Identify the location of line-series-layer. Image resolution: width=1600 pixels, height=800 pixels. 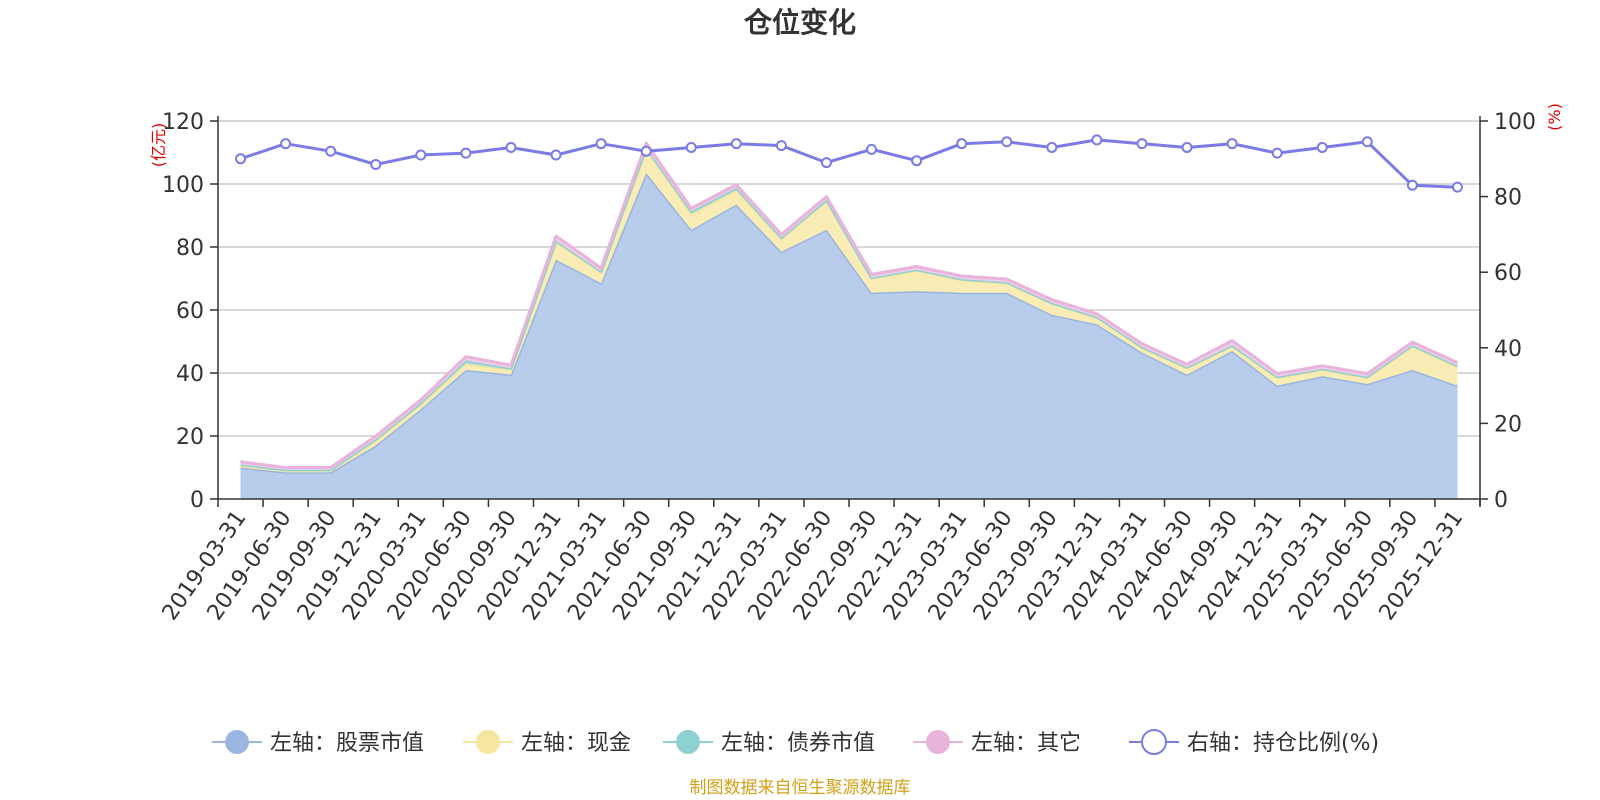
(849, 163).